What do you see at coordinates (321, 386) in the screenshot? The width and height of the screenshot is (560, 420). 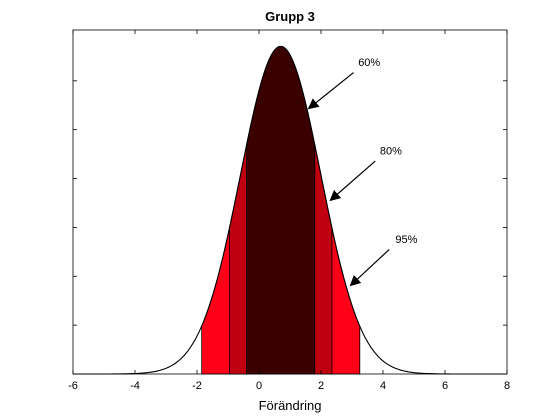 I see `x-tick-label: 2` at bounding box center [321, 386].